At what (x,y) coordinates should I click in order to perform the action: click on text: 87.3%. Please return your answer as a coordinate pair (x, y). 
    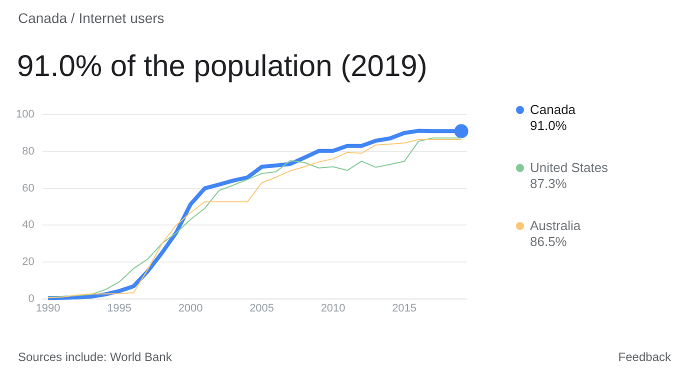
    Looking at the image, I should click on (549, 184).